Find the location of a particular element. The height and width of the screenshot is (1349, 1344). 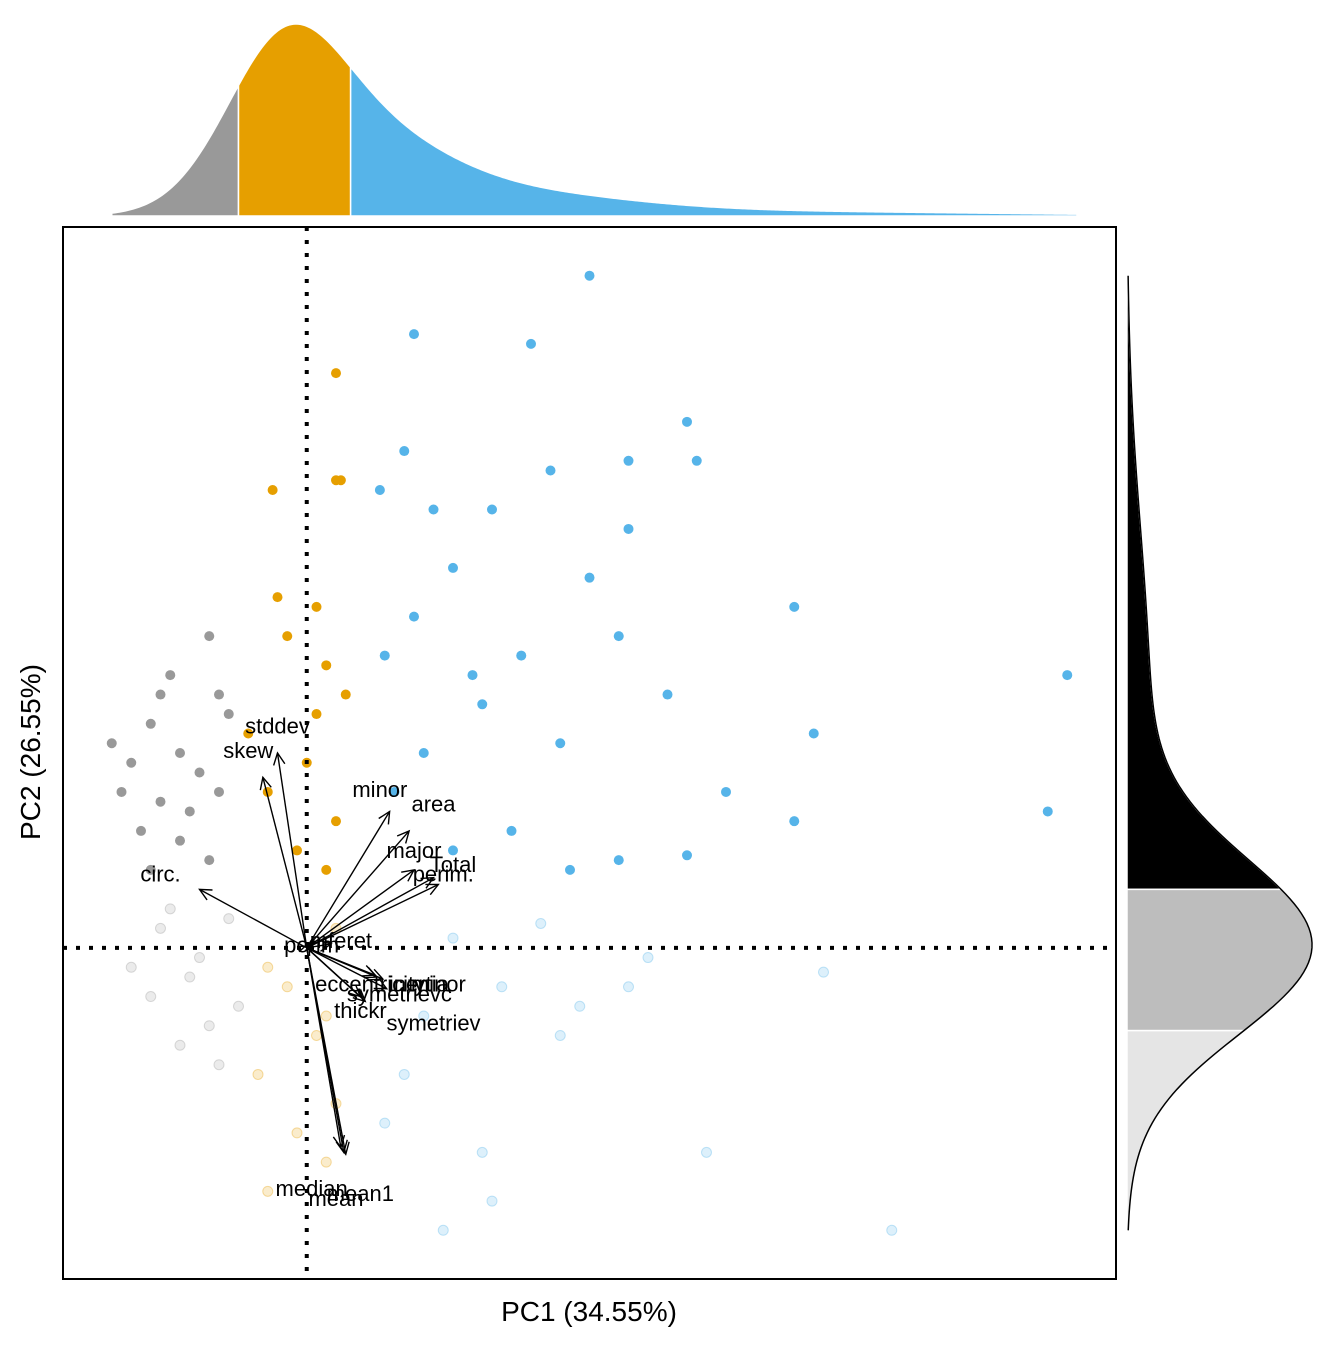

right-marginal-density is located at coordinates (1219, 753).